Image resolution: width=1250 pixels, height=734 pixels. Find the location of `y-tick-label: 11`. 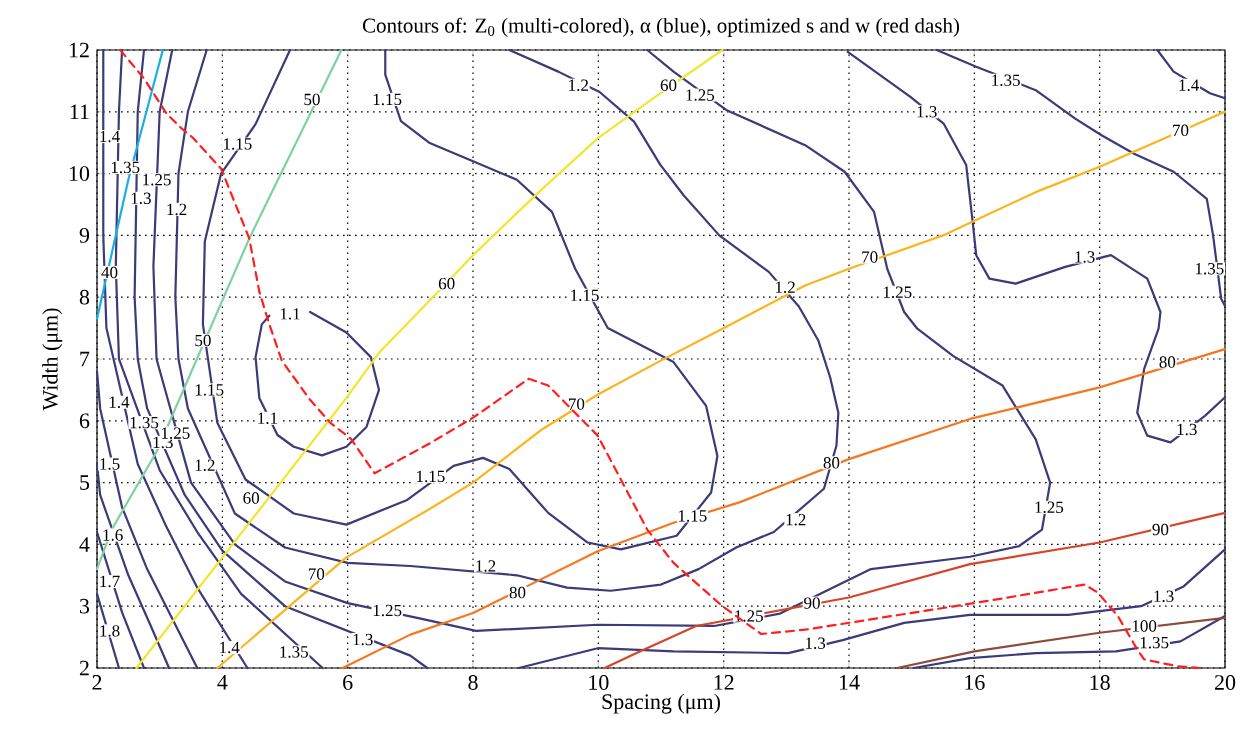

y-tick-label: 11 is located at coordinates (79, 112).